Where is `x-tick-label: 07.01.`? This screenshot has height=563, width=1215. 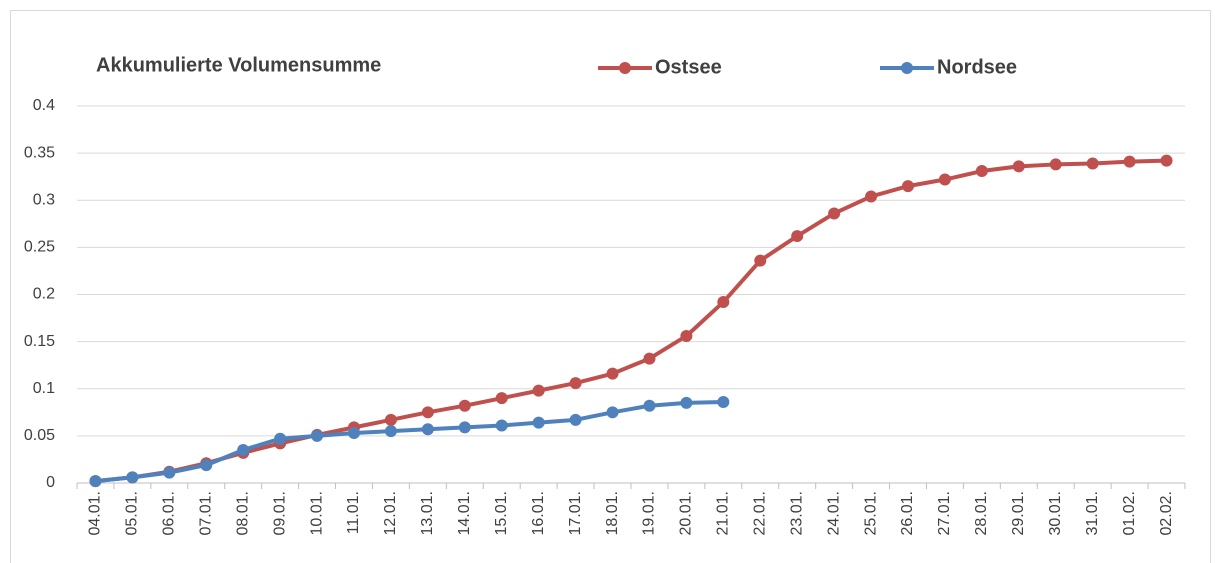
x-tick-label: 07.01. is located at coordinates (205, 513).